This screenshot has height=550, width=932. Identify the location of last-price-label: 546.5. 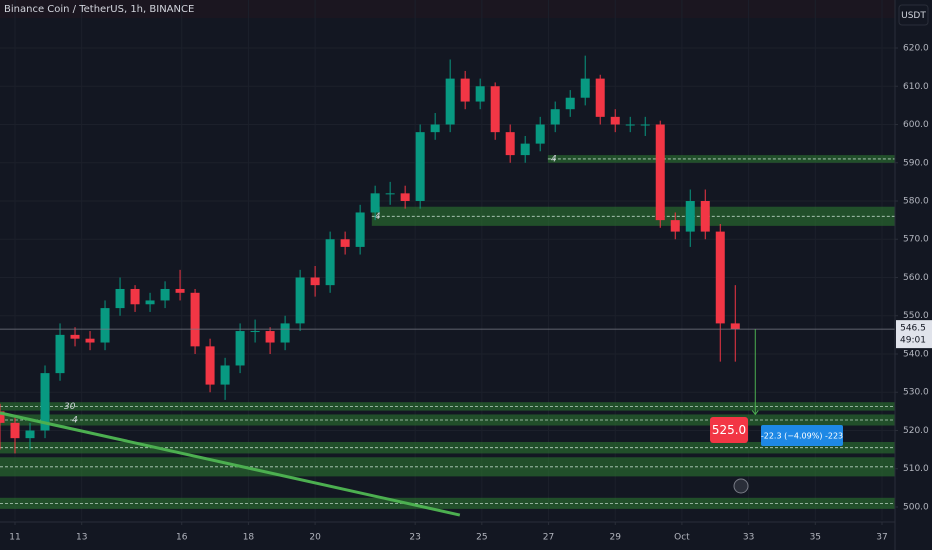
(913, 329).